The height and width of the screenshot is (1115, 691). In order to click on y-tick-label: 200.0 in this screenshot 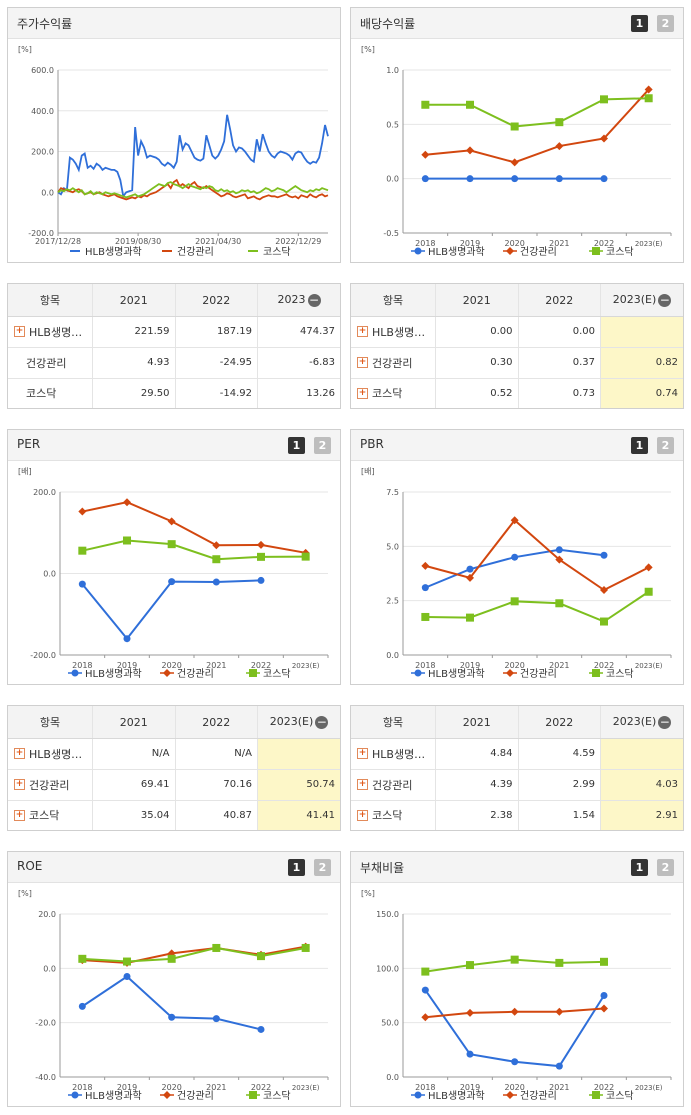, I will do `click(42, 152)`.